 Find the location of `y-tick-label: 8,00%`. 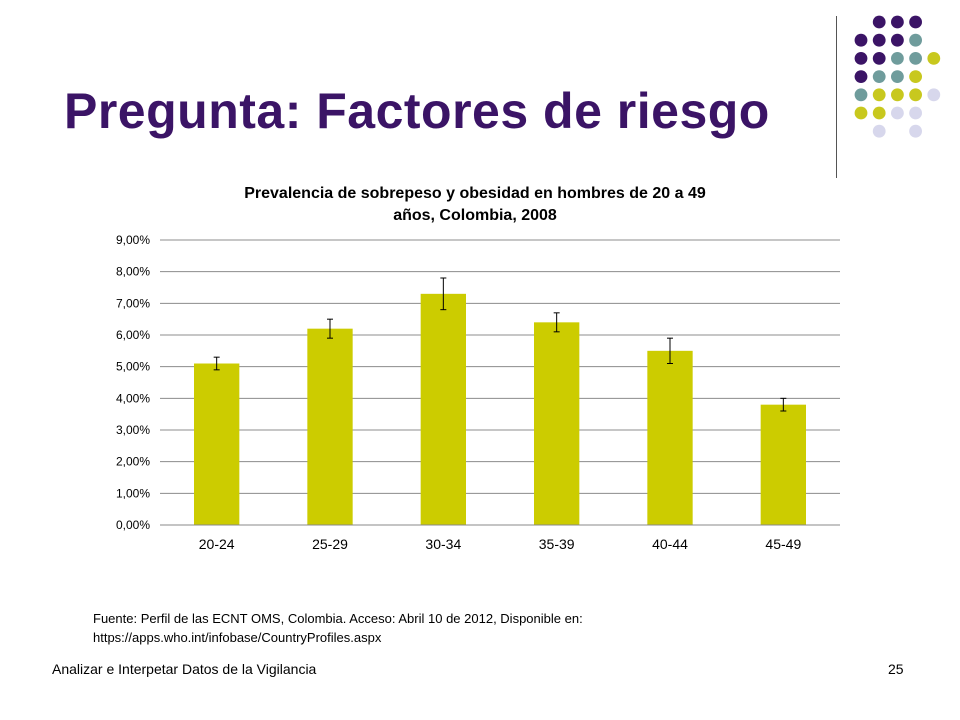

y-tick-label: 8,00% is located at coordinates (133, 272).